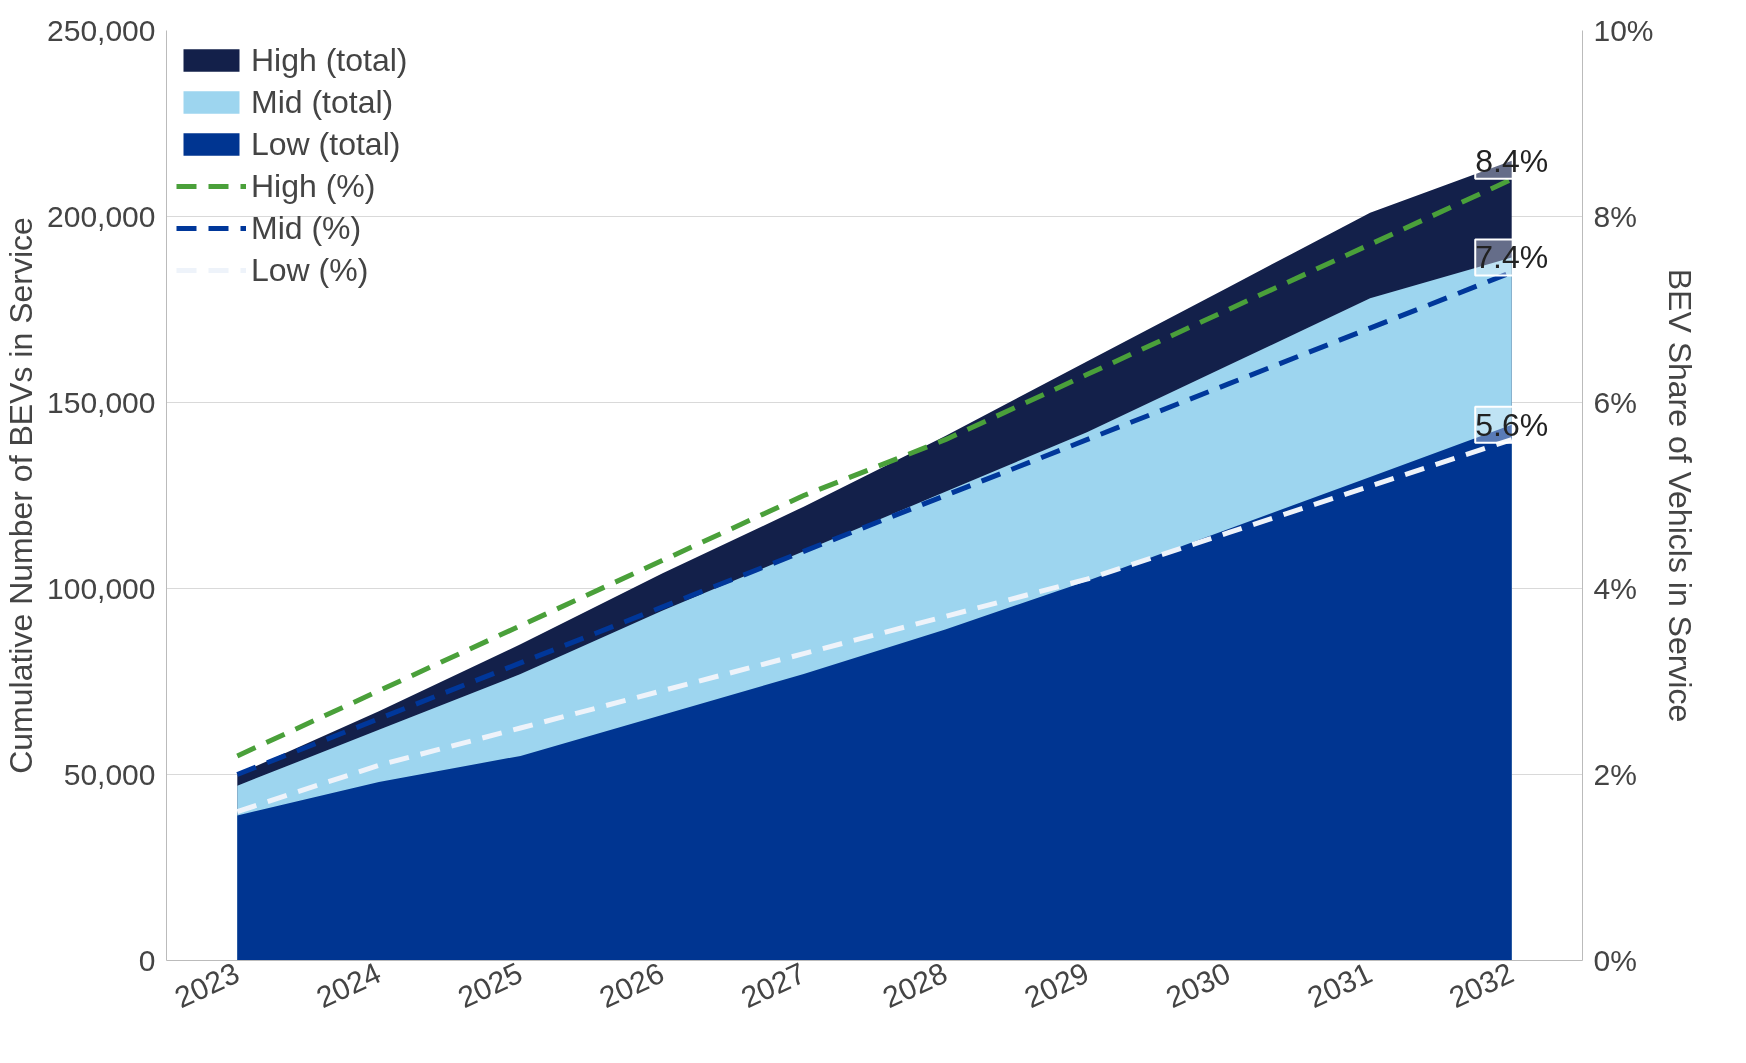 Image resolution: width=1746 pixels, height=1063 pixels. What do you see at coordinates (1339, 985) in the screenshot?
I see `x-tick-label: 2031` at bounding box center [1339, 985].